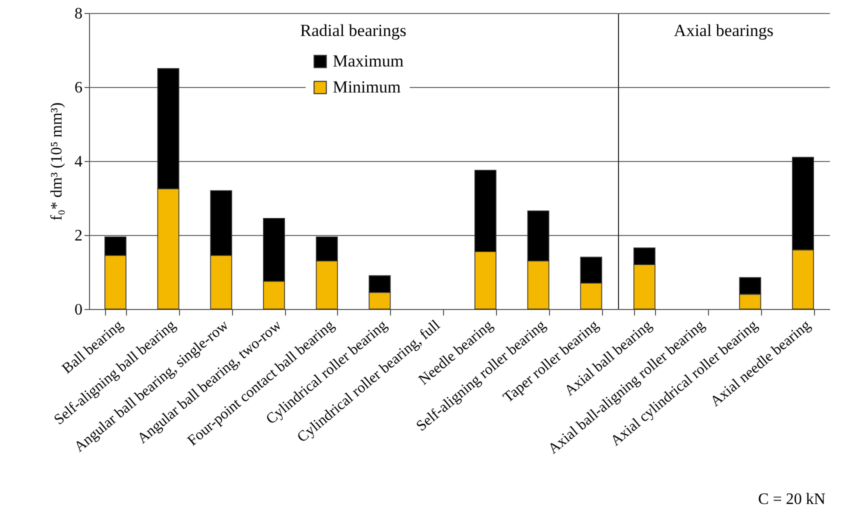 The height and width of the screenshot is (529, 845). I want to click on y-tick-label: 4, so click(78, 162).